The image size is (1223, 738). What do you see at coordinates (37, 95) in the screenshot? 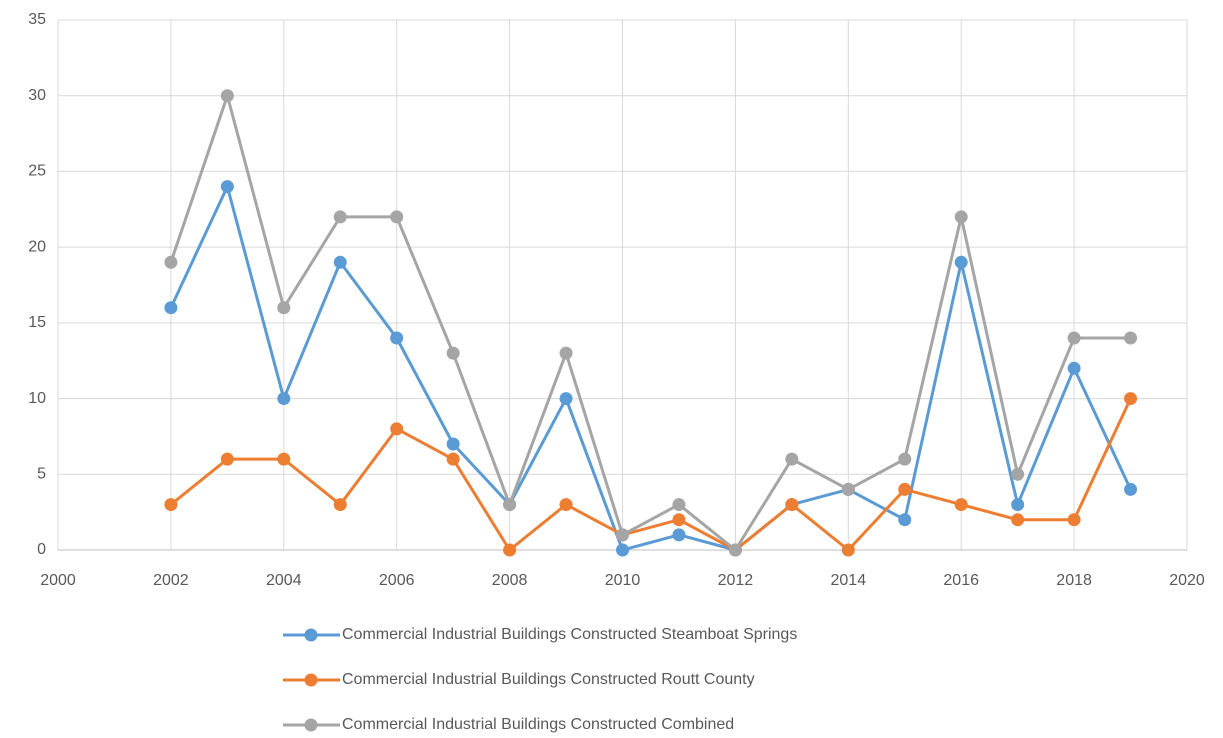
I see `y-tick-label: 30` at bounding box center [37, 95].